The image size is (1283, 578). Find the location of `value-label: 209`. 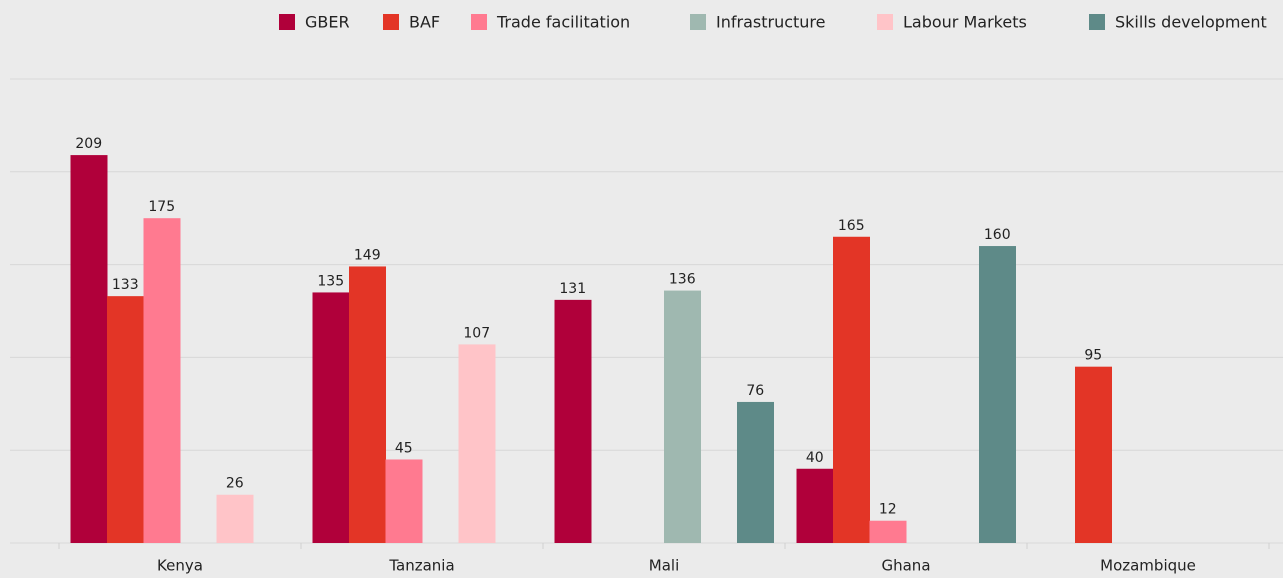

value-label: 209 is located at coordinates (88, 144).